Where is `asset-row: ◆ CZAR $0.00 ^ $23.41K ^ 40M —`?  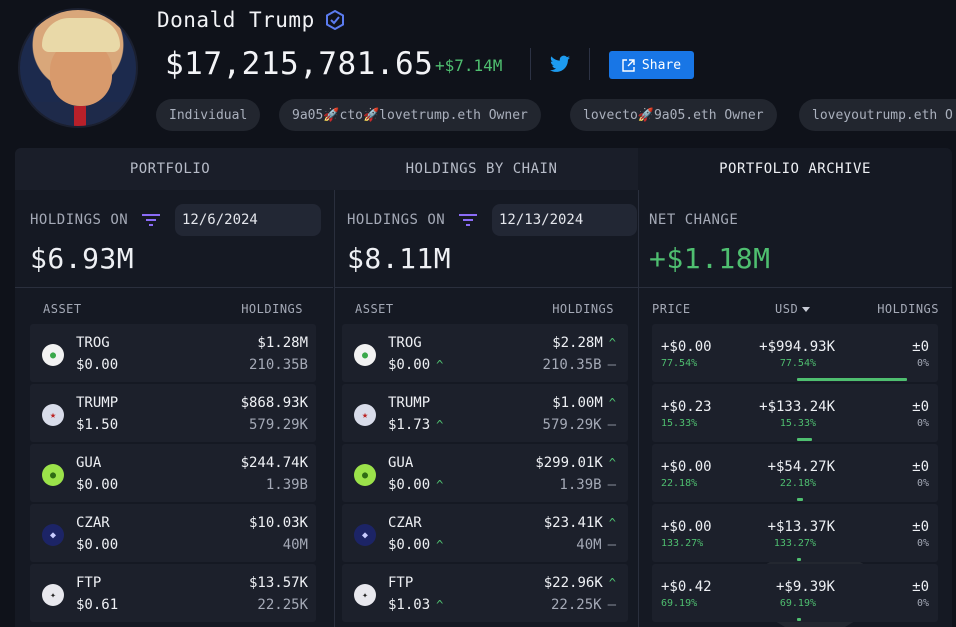
asset-row: ◆ CZAR $0.00 ^ $23.41K ^ 40M — is located at coordinates (485, 533).